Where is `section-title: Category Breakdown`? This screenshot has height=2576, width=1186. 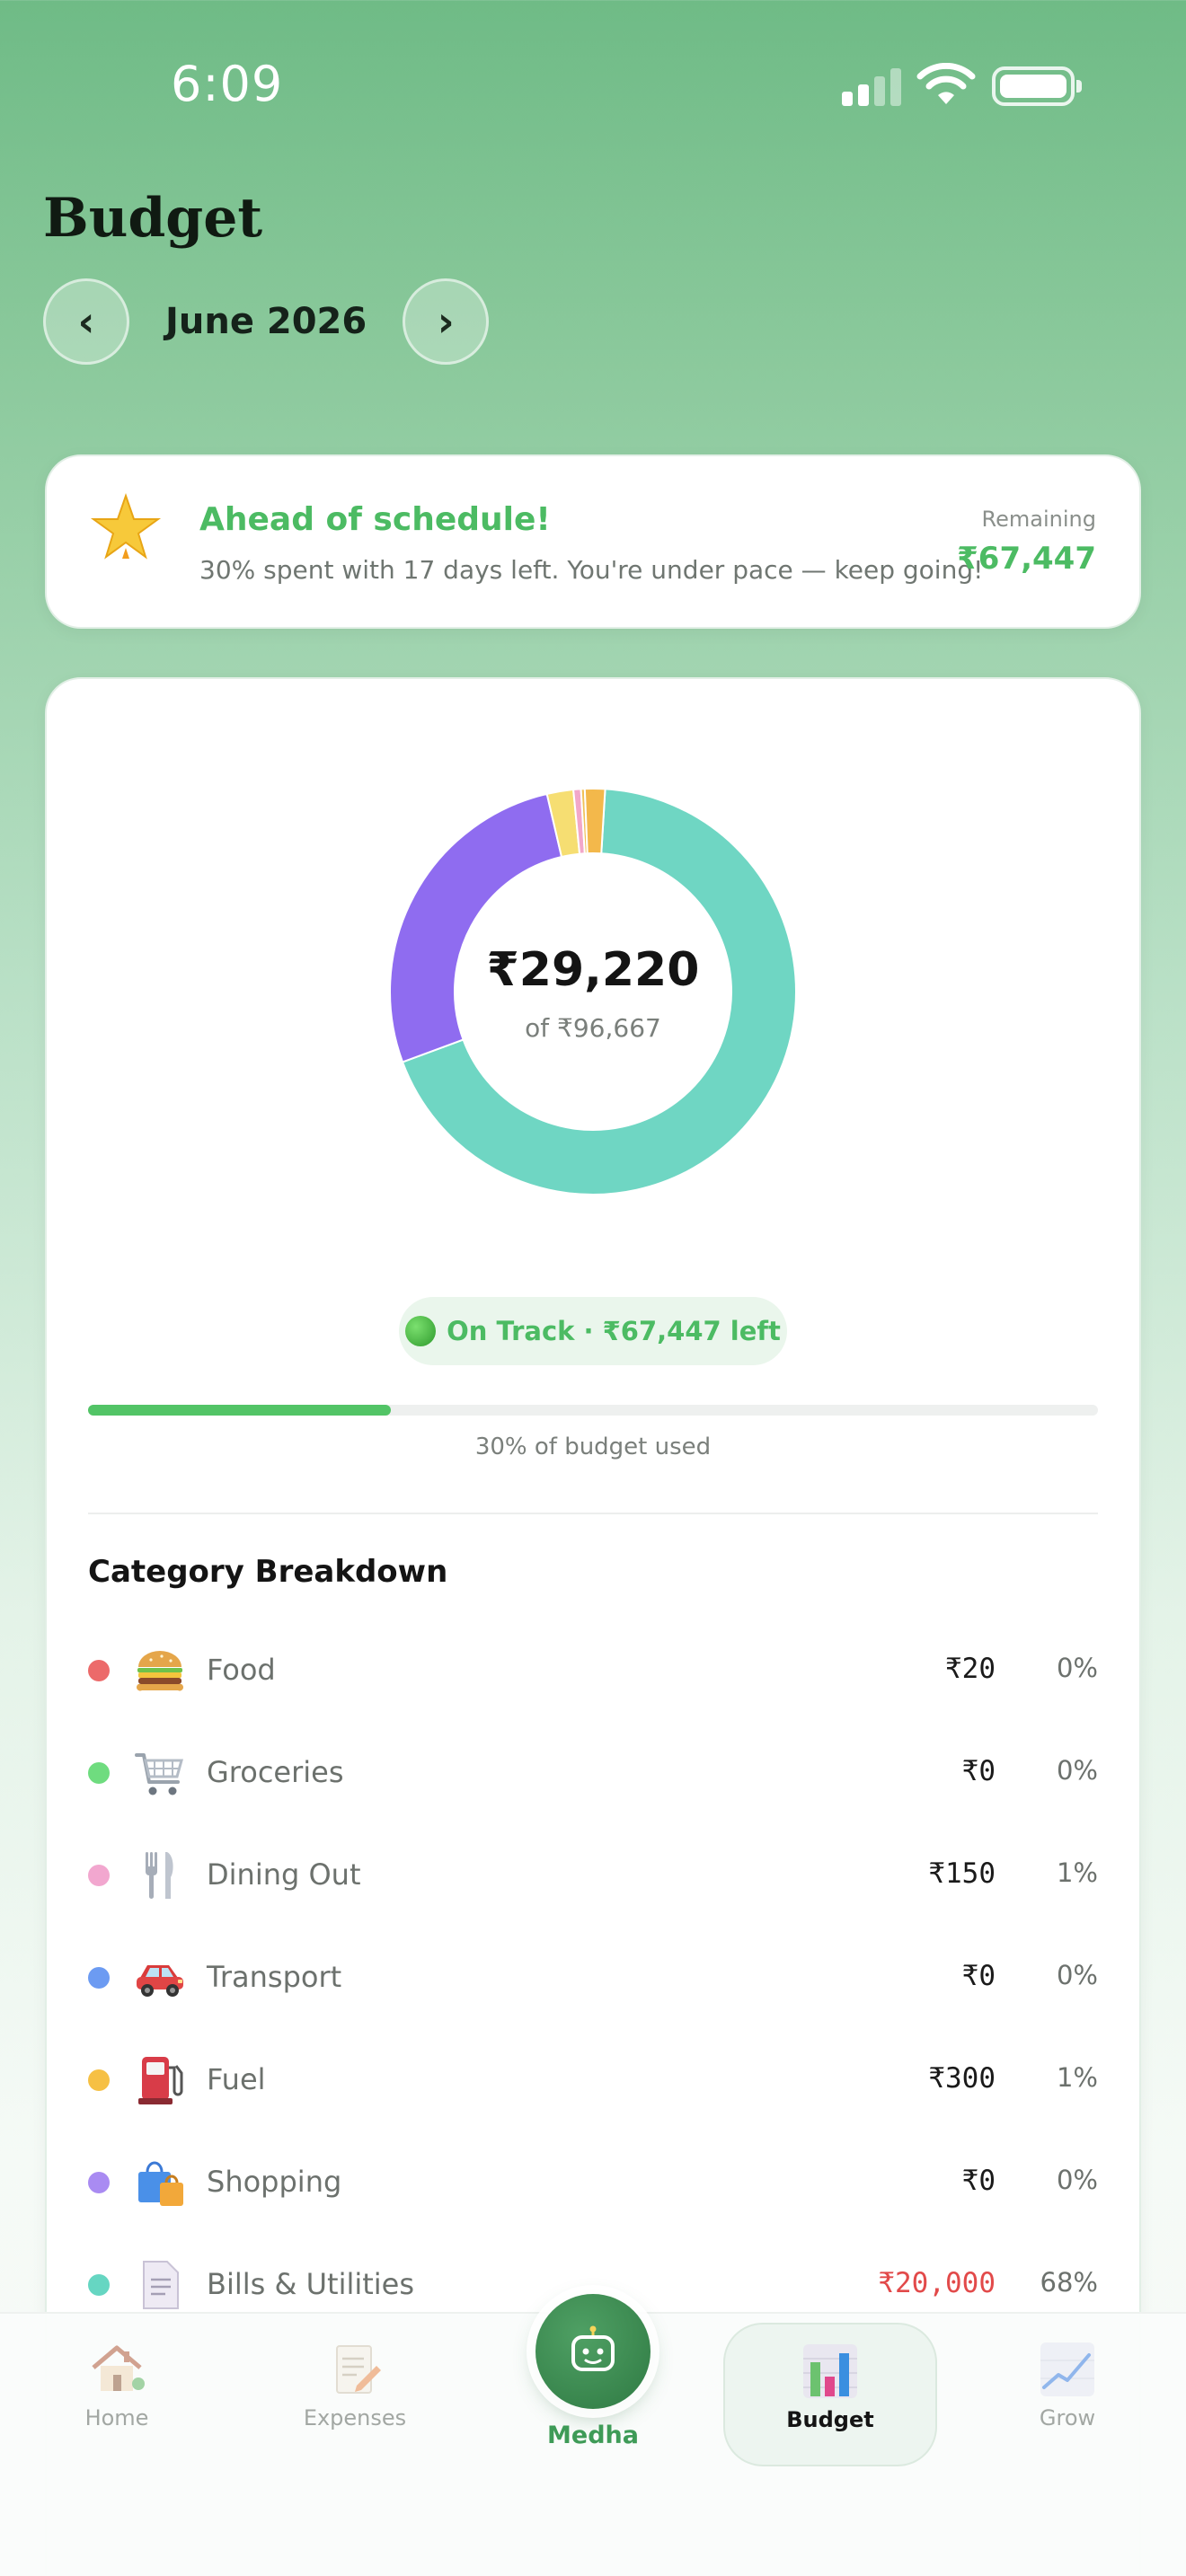
section-title: Category Breakdown is located at coordinates (268, 1572).